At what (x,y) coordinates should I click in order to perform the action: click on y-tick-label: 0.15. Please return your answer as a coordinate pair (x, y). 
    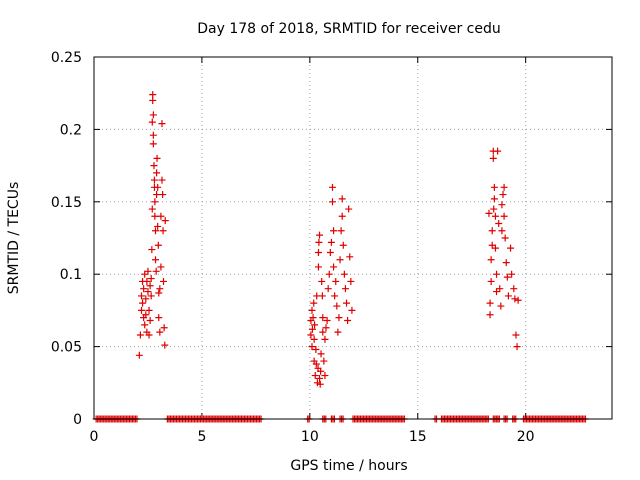
    Looking at the image, I should click on (66, 203).